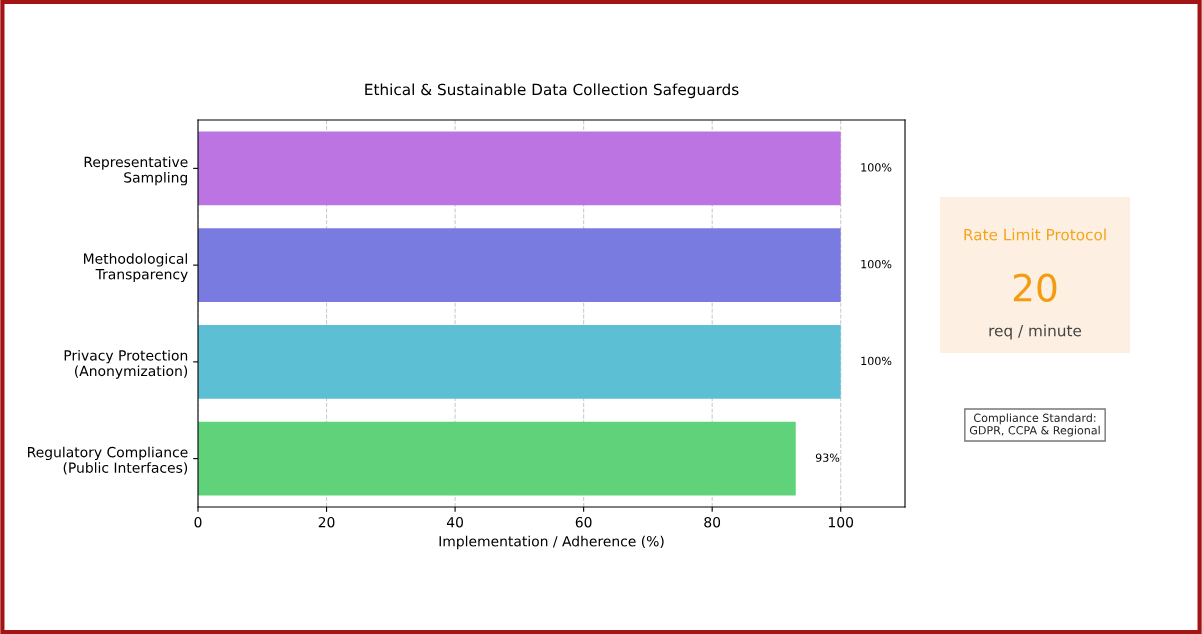  What do you see at coordinates (827, 457) in the screenshot?
I see `data-label: 93%` at bounding box center [827, 457].